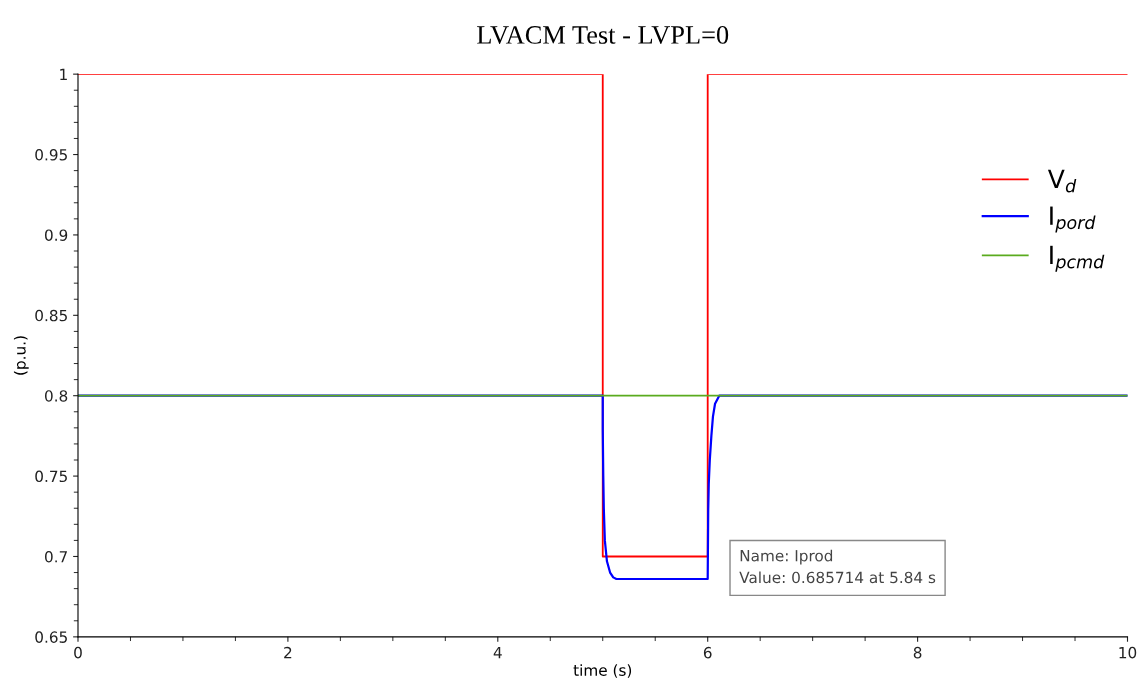 The width and height of the screenshot is (1147, 693). I want to click on y-tick-label: 0.65, so click(51, 637).